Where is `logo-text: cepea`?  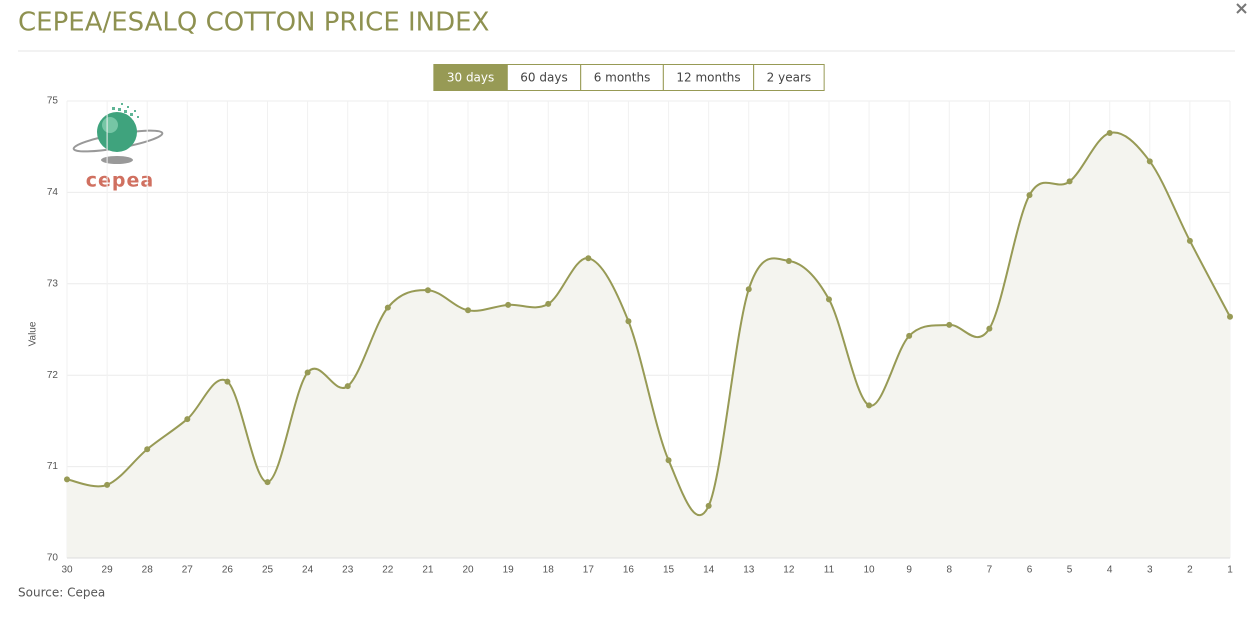 logo-text: cepea is located at coordinates (120, 181).